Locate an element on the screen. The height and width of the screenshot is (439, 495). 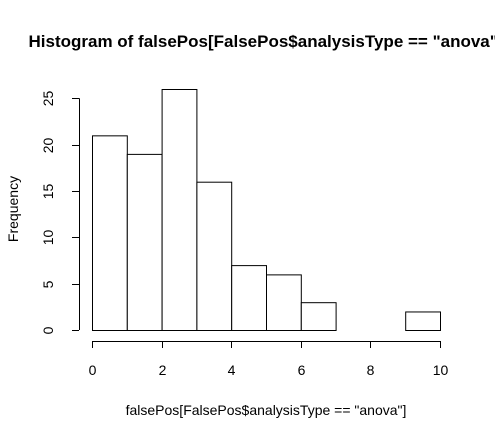
x-tick-label: 10 is located at coordinates (441, 370).